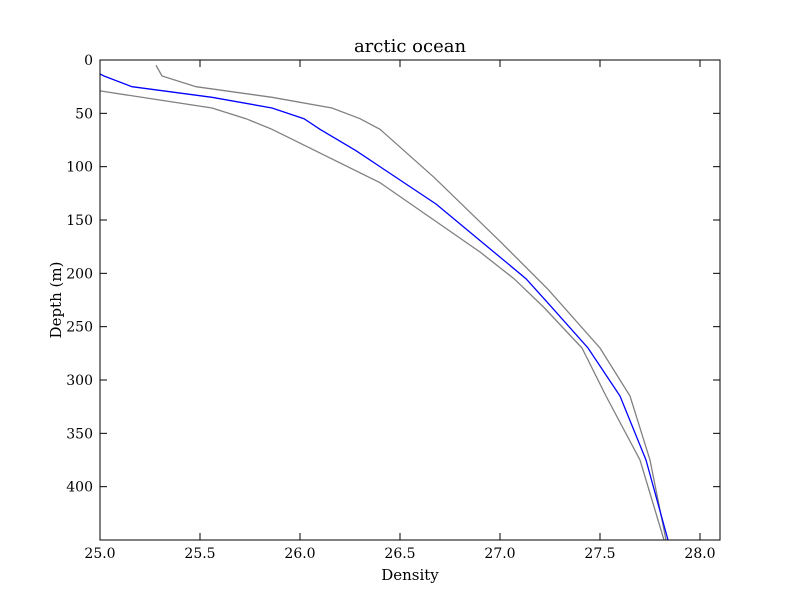 This screenshot has width=800, height=600. Describe the element at coordinates (79, 221) in the screenshot. I see `y-tick-label: 150` at that location.